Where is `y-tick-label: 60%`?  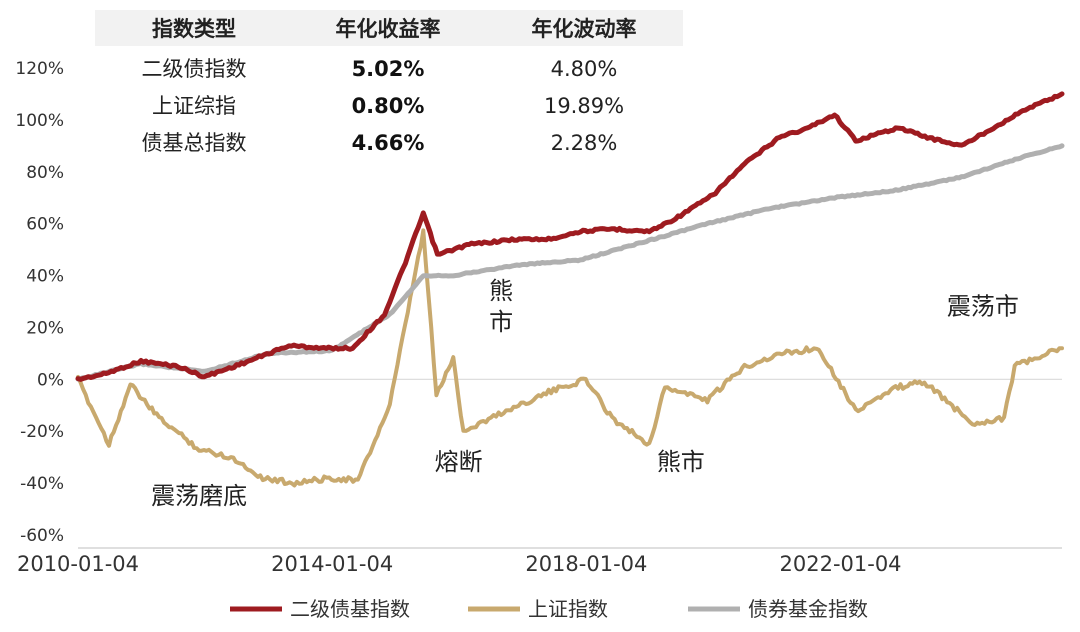 y-tick-label: 60% is located at coordinates (45, 225).